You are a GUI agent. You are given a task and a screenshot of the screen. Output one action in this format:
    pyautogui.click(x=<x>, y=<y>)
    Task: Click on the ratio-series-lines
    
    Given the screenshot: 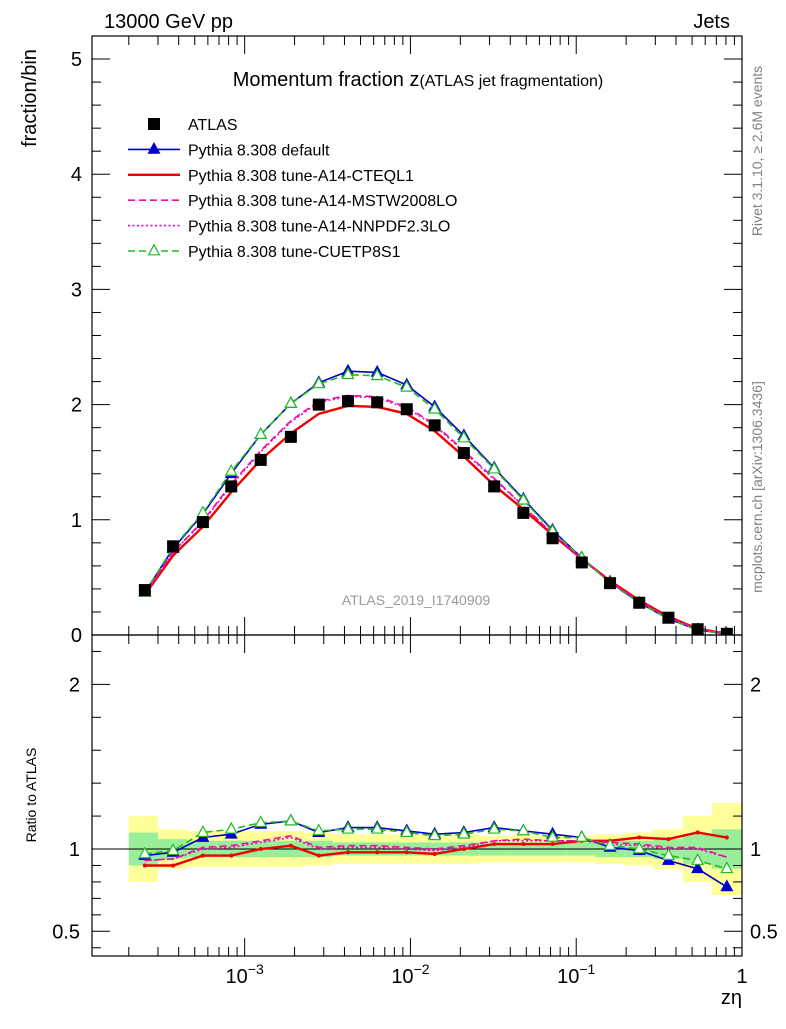 What is the action you would take?
    pyautogui.click(x=436, y=852)
    